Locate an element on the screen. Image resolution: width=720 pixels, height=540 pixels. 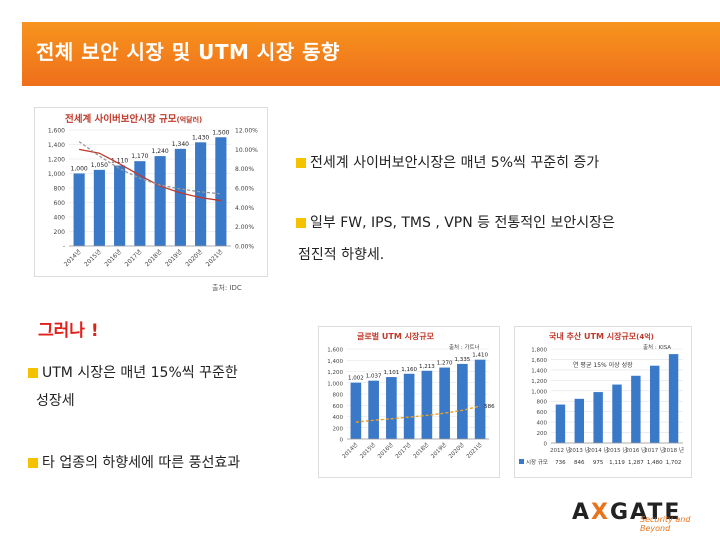
chart-title: 국내 추산 UTM 시장규모(4억) is located at coordinates (601, 336).